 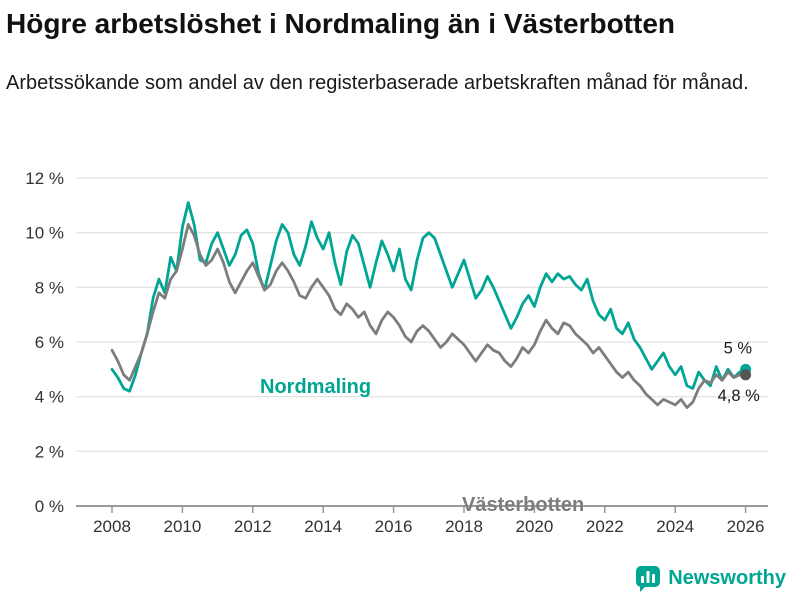 What do you see at coordinates (49, 451) in the screenshot?
I see `svg-text: 2 %` at bounding box center [49, 451].